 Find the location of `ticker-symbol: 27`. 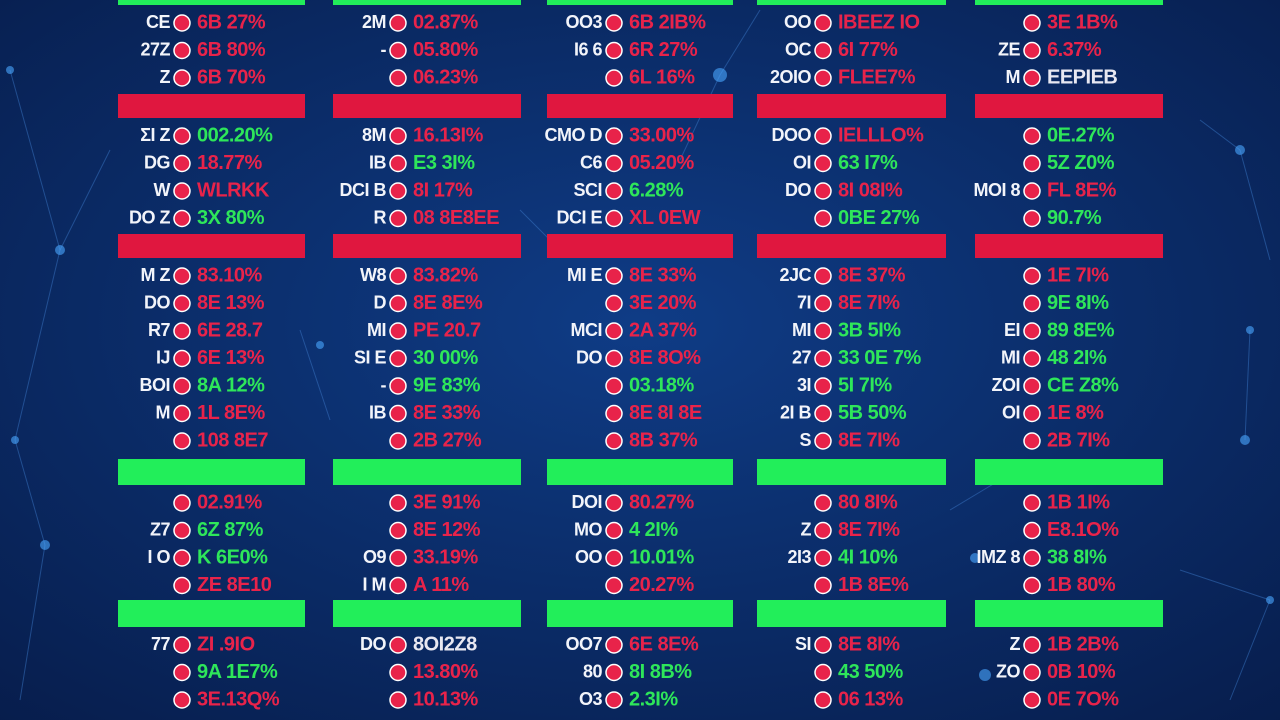

ticker-symbol: 27 is located at coordinates (802, 357).